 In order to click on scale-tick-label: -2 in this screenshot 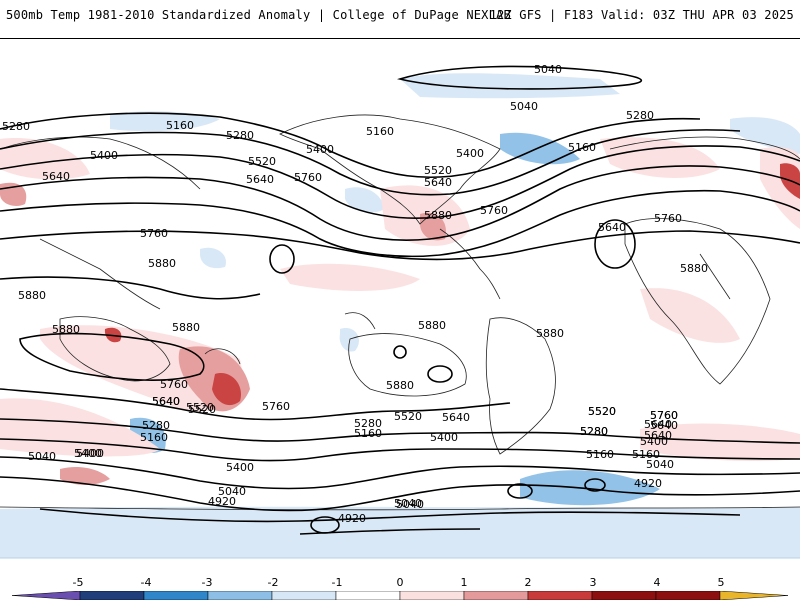, I will do `click(273, 582)`.